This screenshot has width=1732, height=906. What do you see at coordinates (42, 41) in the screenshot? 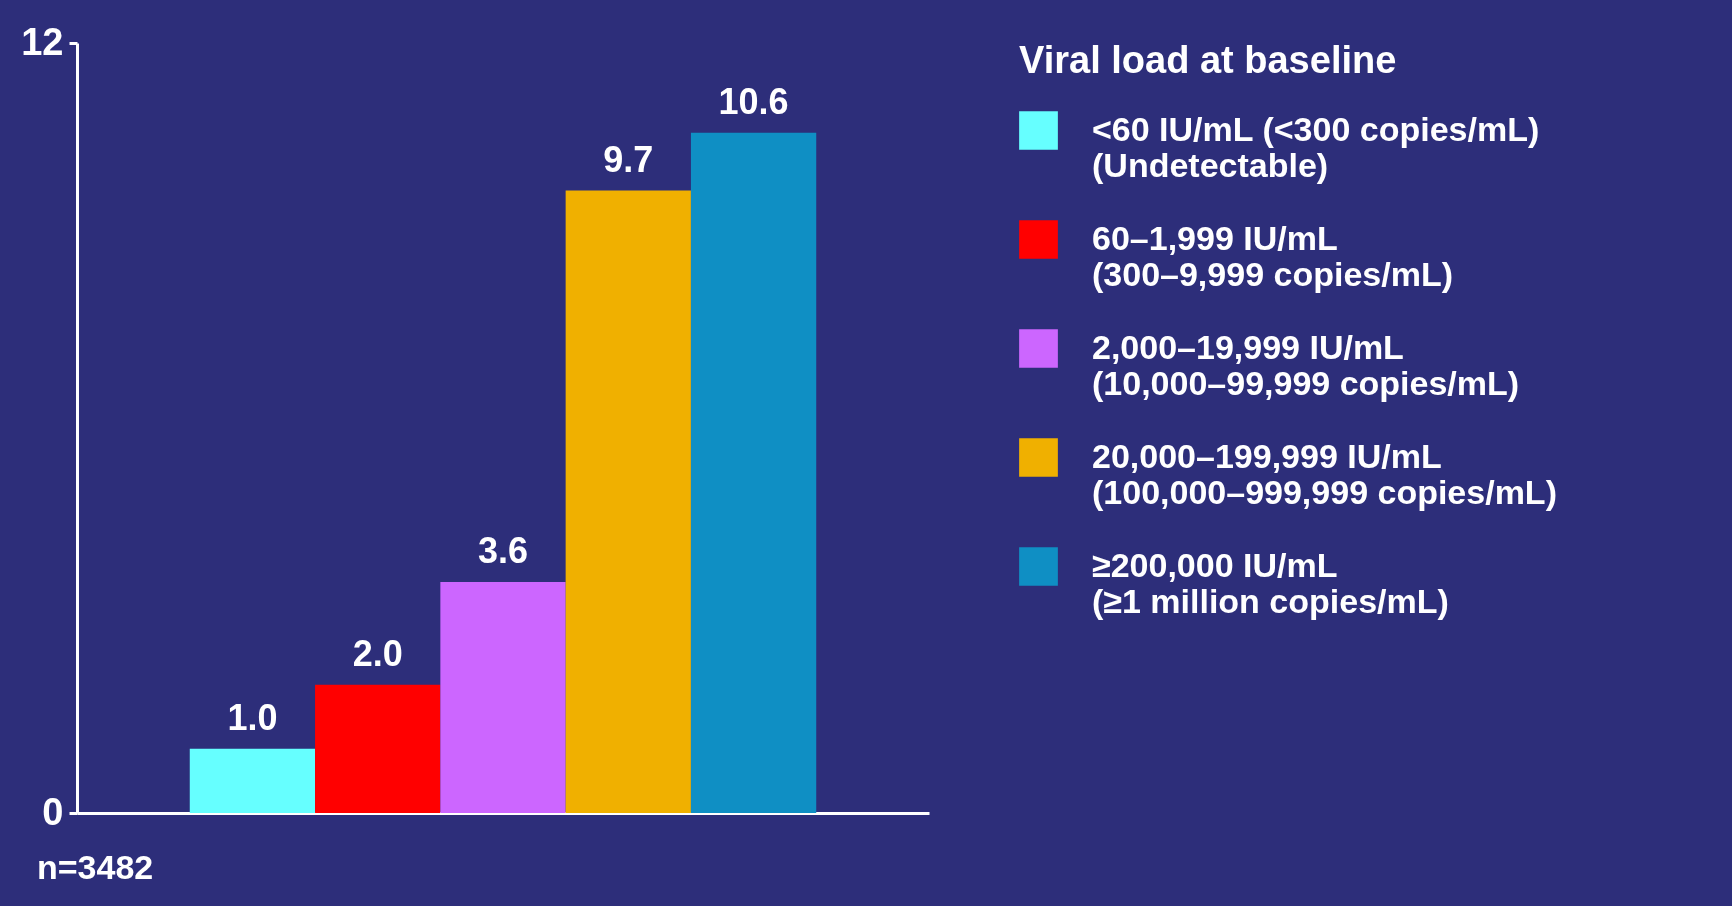
I see `y-tick-label: 12` at bounding box center [42, 41].